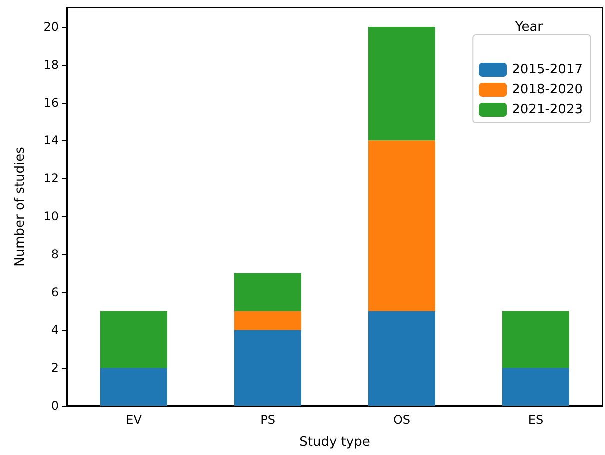  I want to click on x-axis-title: Study type, so click(335, 442).